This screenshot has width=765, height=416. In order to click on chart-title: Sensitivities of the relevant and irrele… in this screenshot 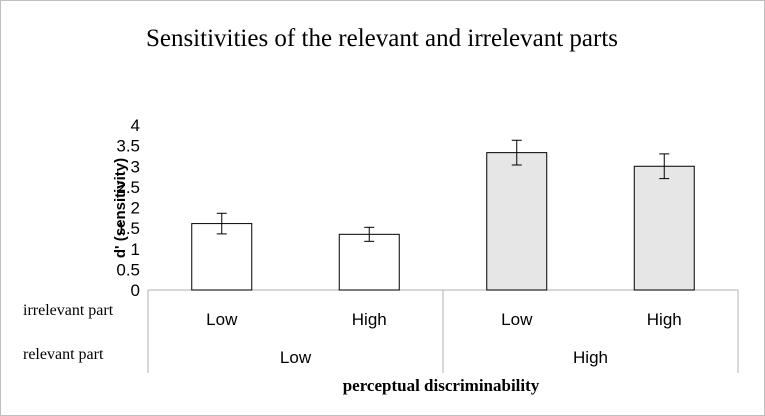, I will do `click(382, 38)`.